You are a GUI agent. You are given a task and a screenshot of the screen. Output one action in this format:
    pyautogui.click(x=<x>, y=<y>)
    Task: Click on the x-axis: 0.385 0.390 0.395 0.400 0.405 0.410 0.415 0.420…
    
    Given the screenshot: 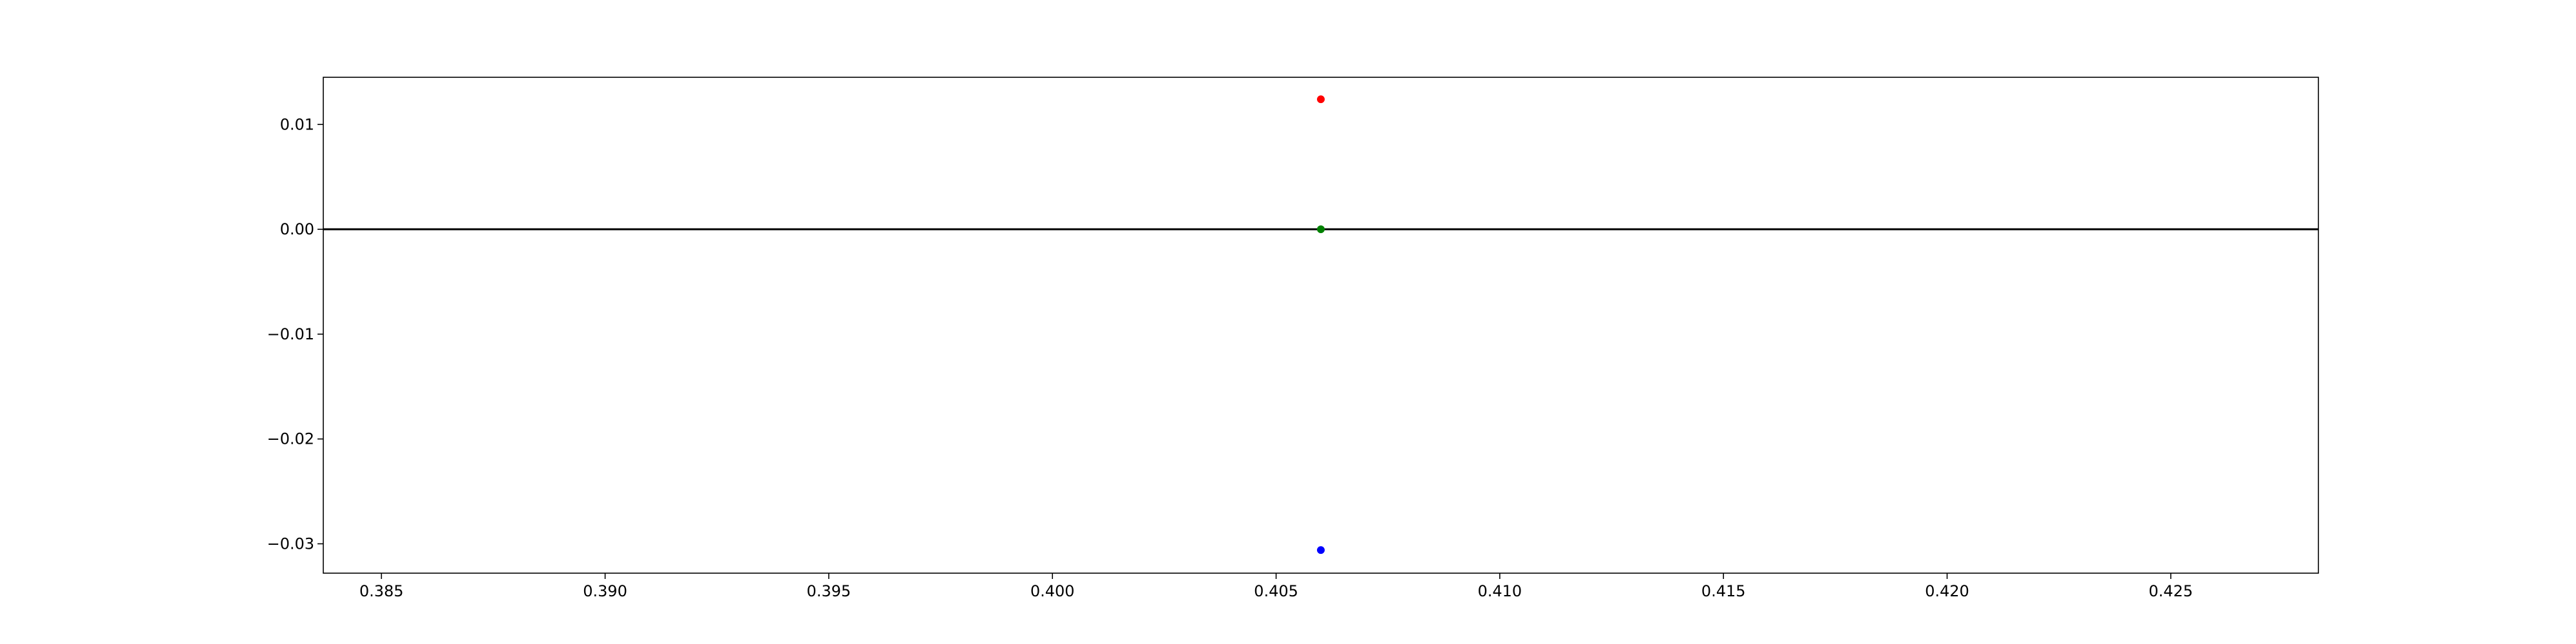 What is the action you would take?
    pyautogui.click(x=1276, y=587)
    